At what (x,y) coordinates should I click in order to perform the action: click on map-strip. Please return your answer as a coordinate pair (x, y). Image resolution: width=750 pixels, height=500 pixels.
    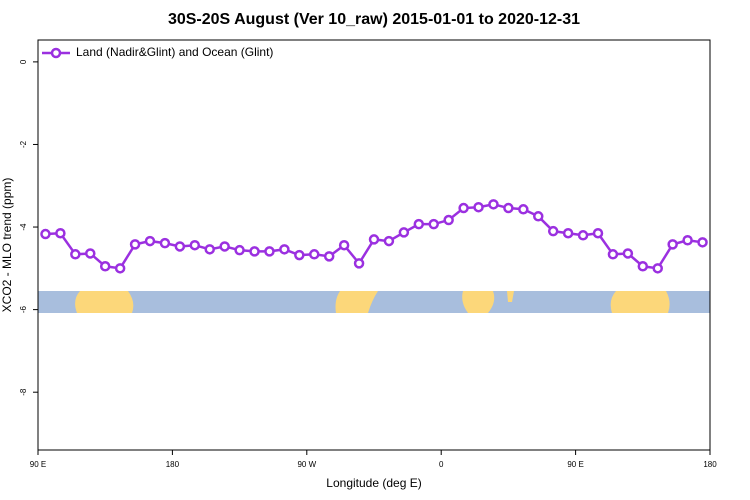
    Looking at the image, I should click on (374, 302).